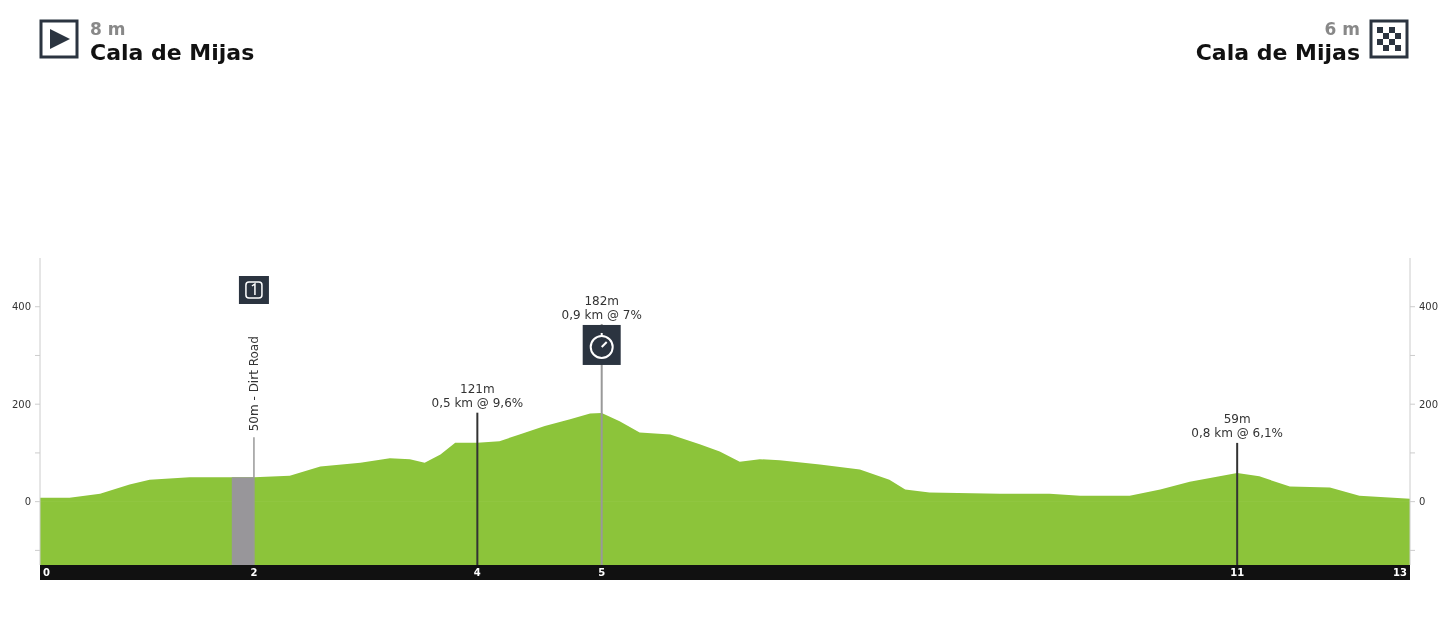 Image resolution: width=1450 pixels, height=625 pixels. Describe the element at coordinates (21, 404) in the screenshot. I see `y-tick-label: 200` at that location.